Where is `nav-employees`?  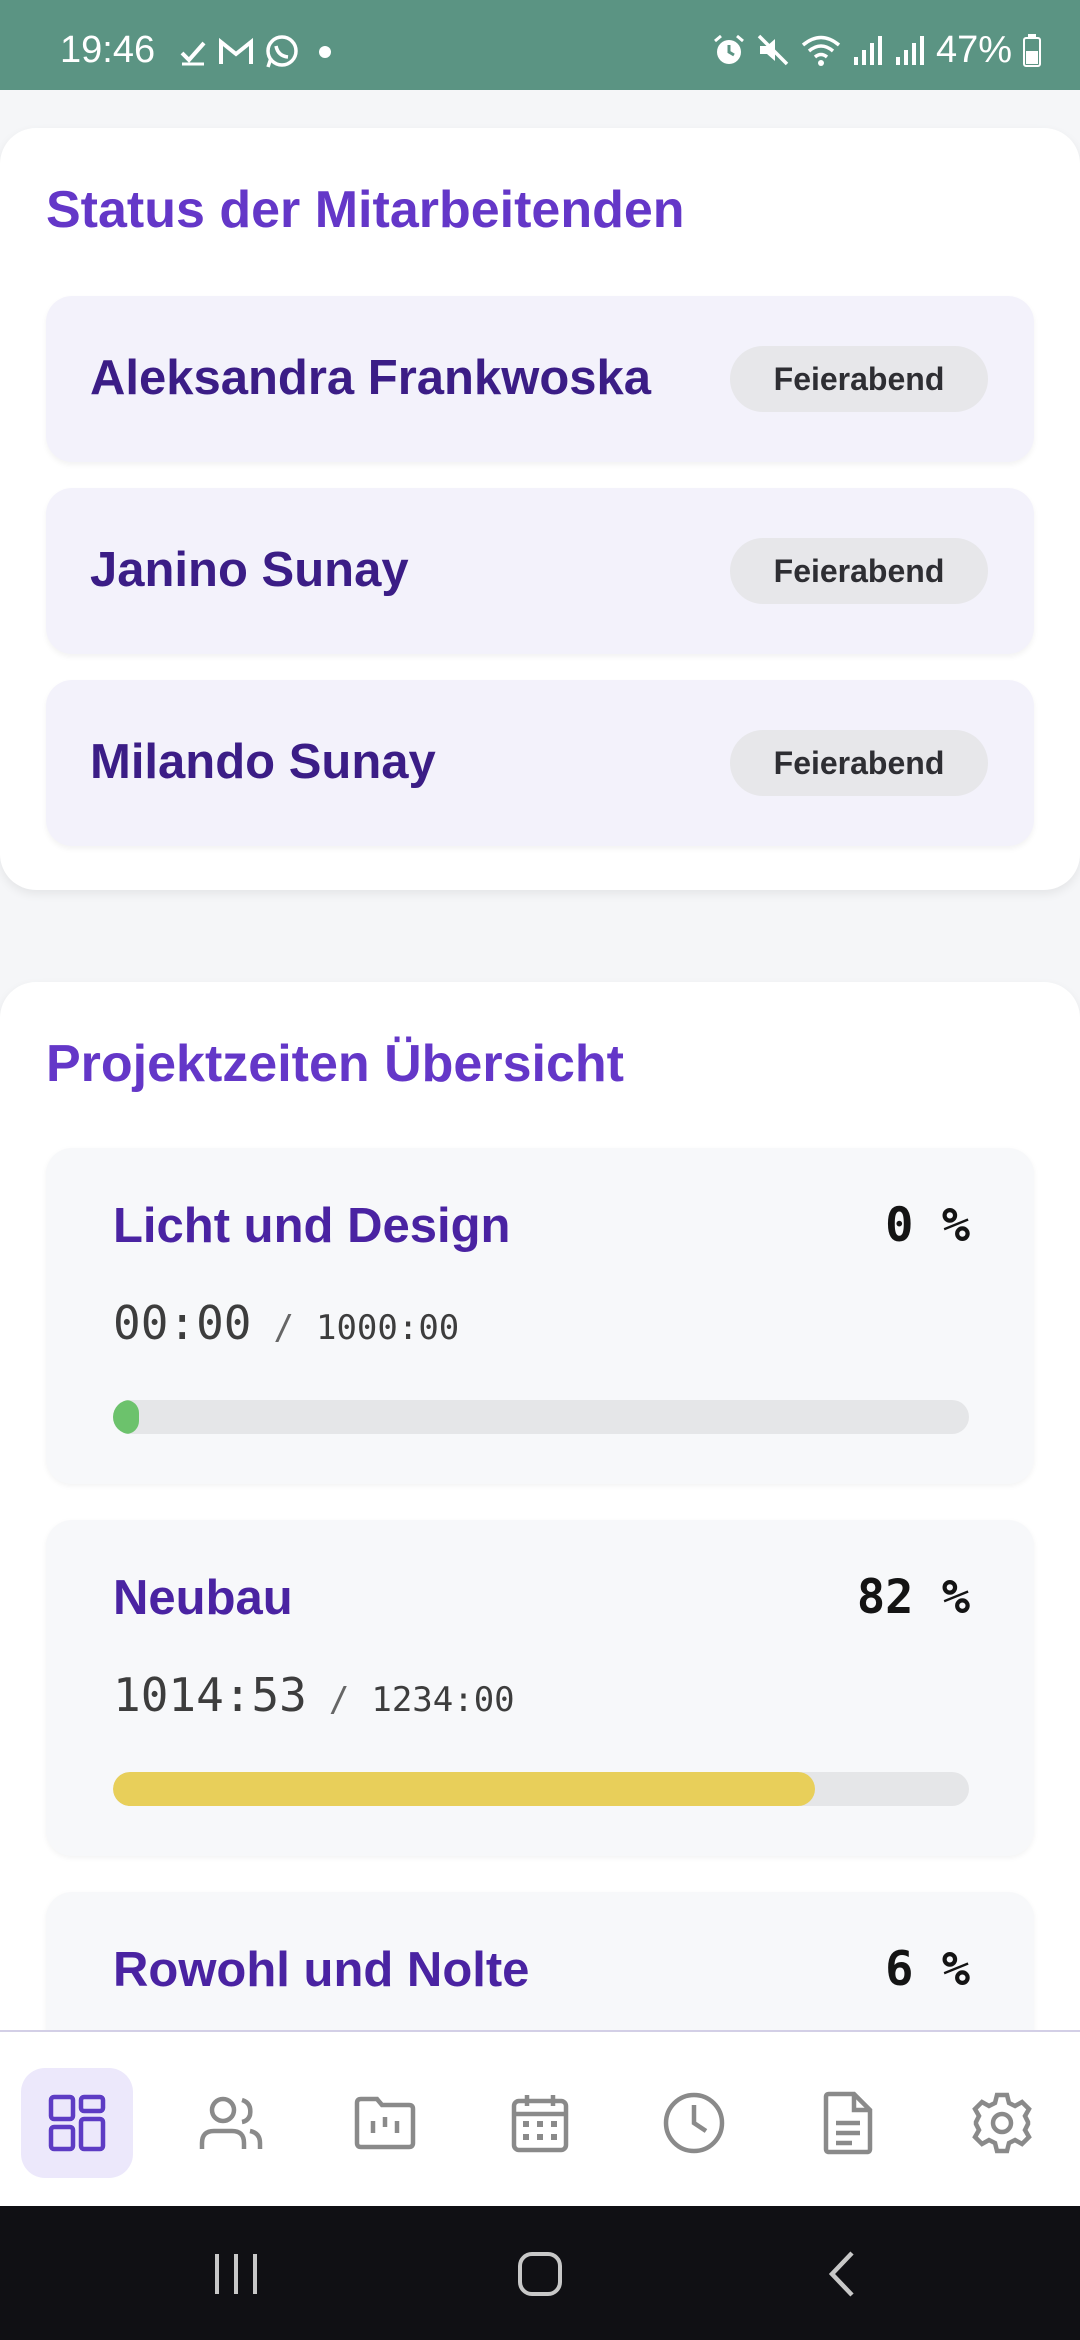 nav-employees is located at coordinates (231, 2123).